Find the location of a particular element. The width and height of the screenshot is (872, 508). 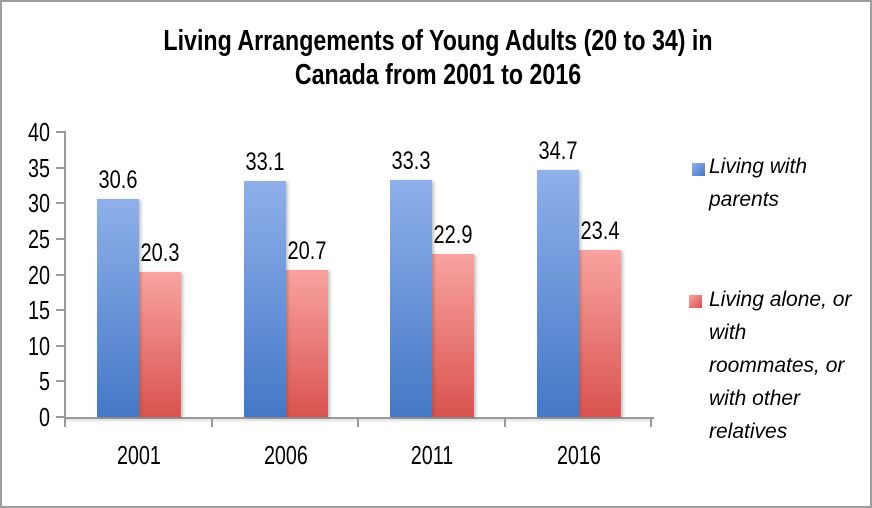

x-tick-label-text: 2011 is located at coordinates (432, 455).